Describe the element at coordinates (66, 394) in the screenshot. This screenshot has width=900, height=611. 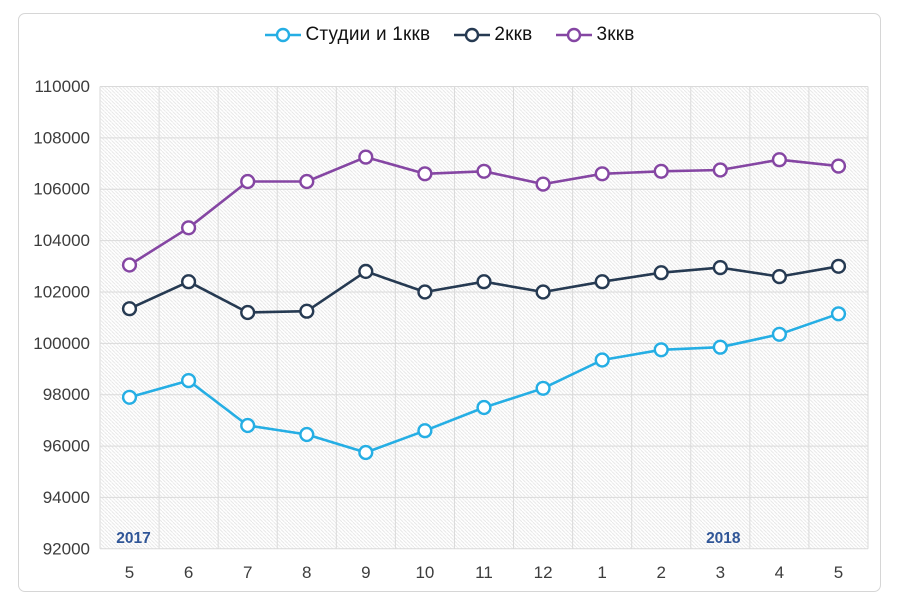
I see `y-axis-tick-label: 98000` at that location.